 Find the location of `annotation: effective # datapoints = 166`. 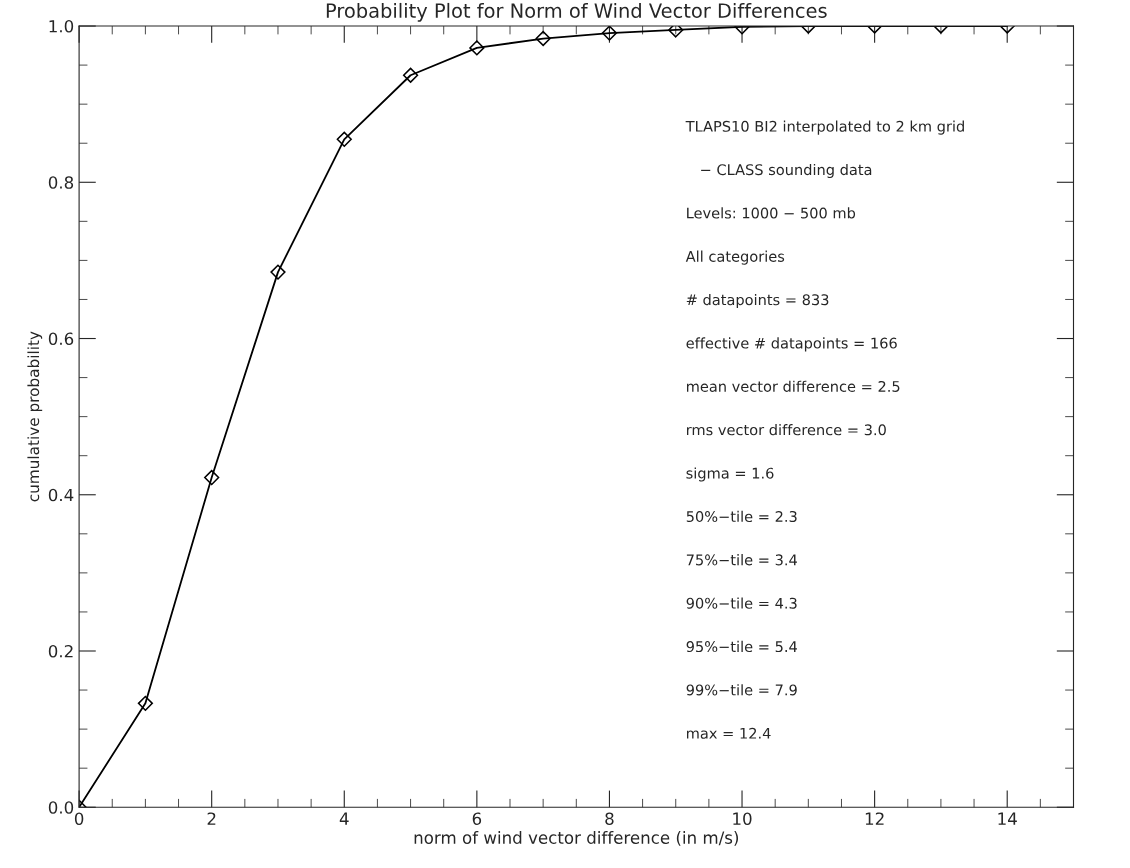

annotation: effective # datapoints = 166 is located at coordinates (791, 344).